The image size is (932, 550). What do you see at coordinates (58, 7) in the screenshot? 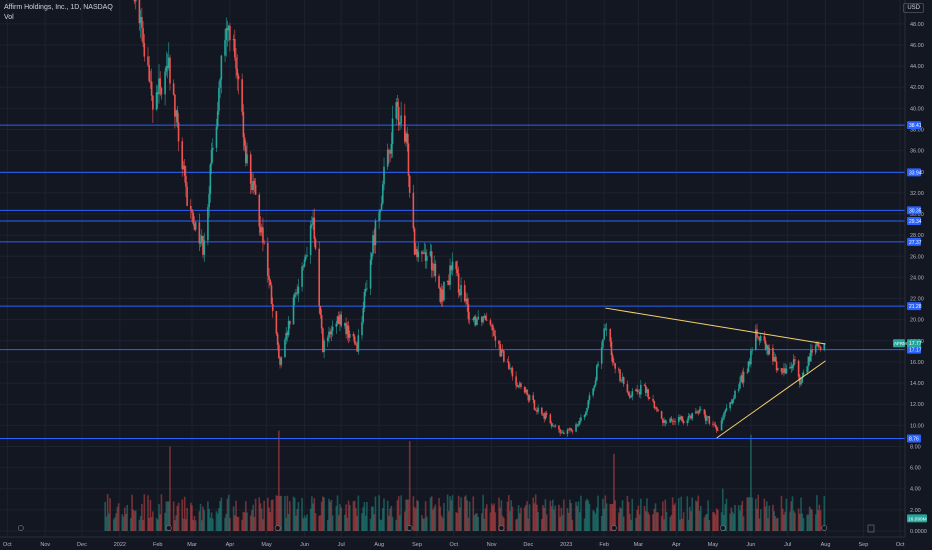
I see `symbol-title: Affirm Holdings, Inc., 1D, NASDAQ` at bounding box center [58, 7].